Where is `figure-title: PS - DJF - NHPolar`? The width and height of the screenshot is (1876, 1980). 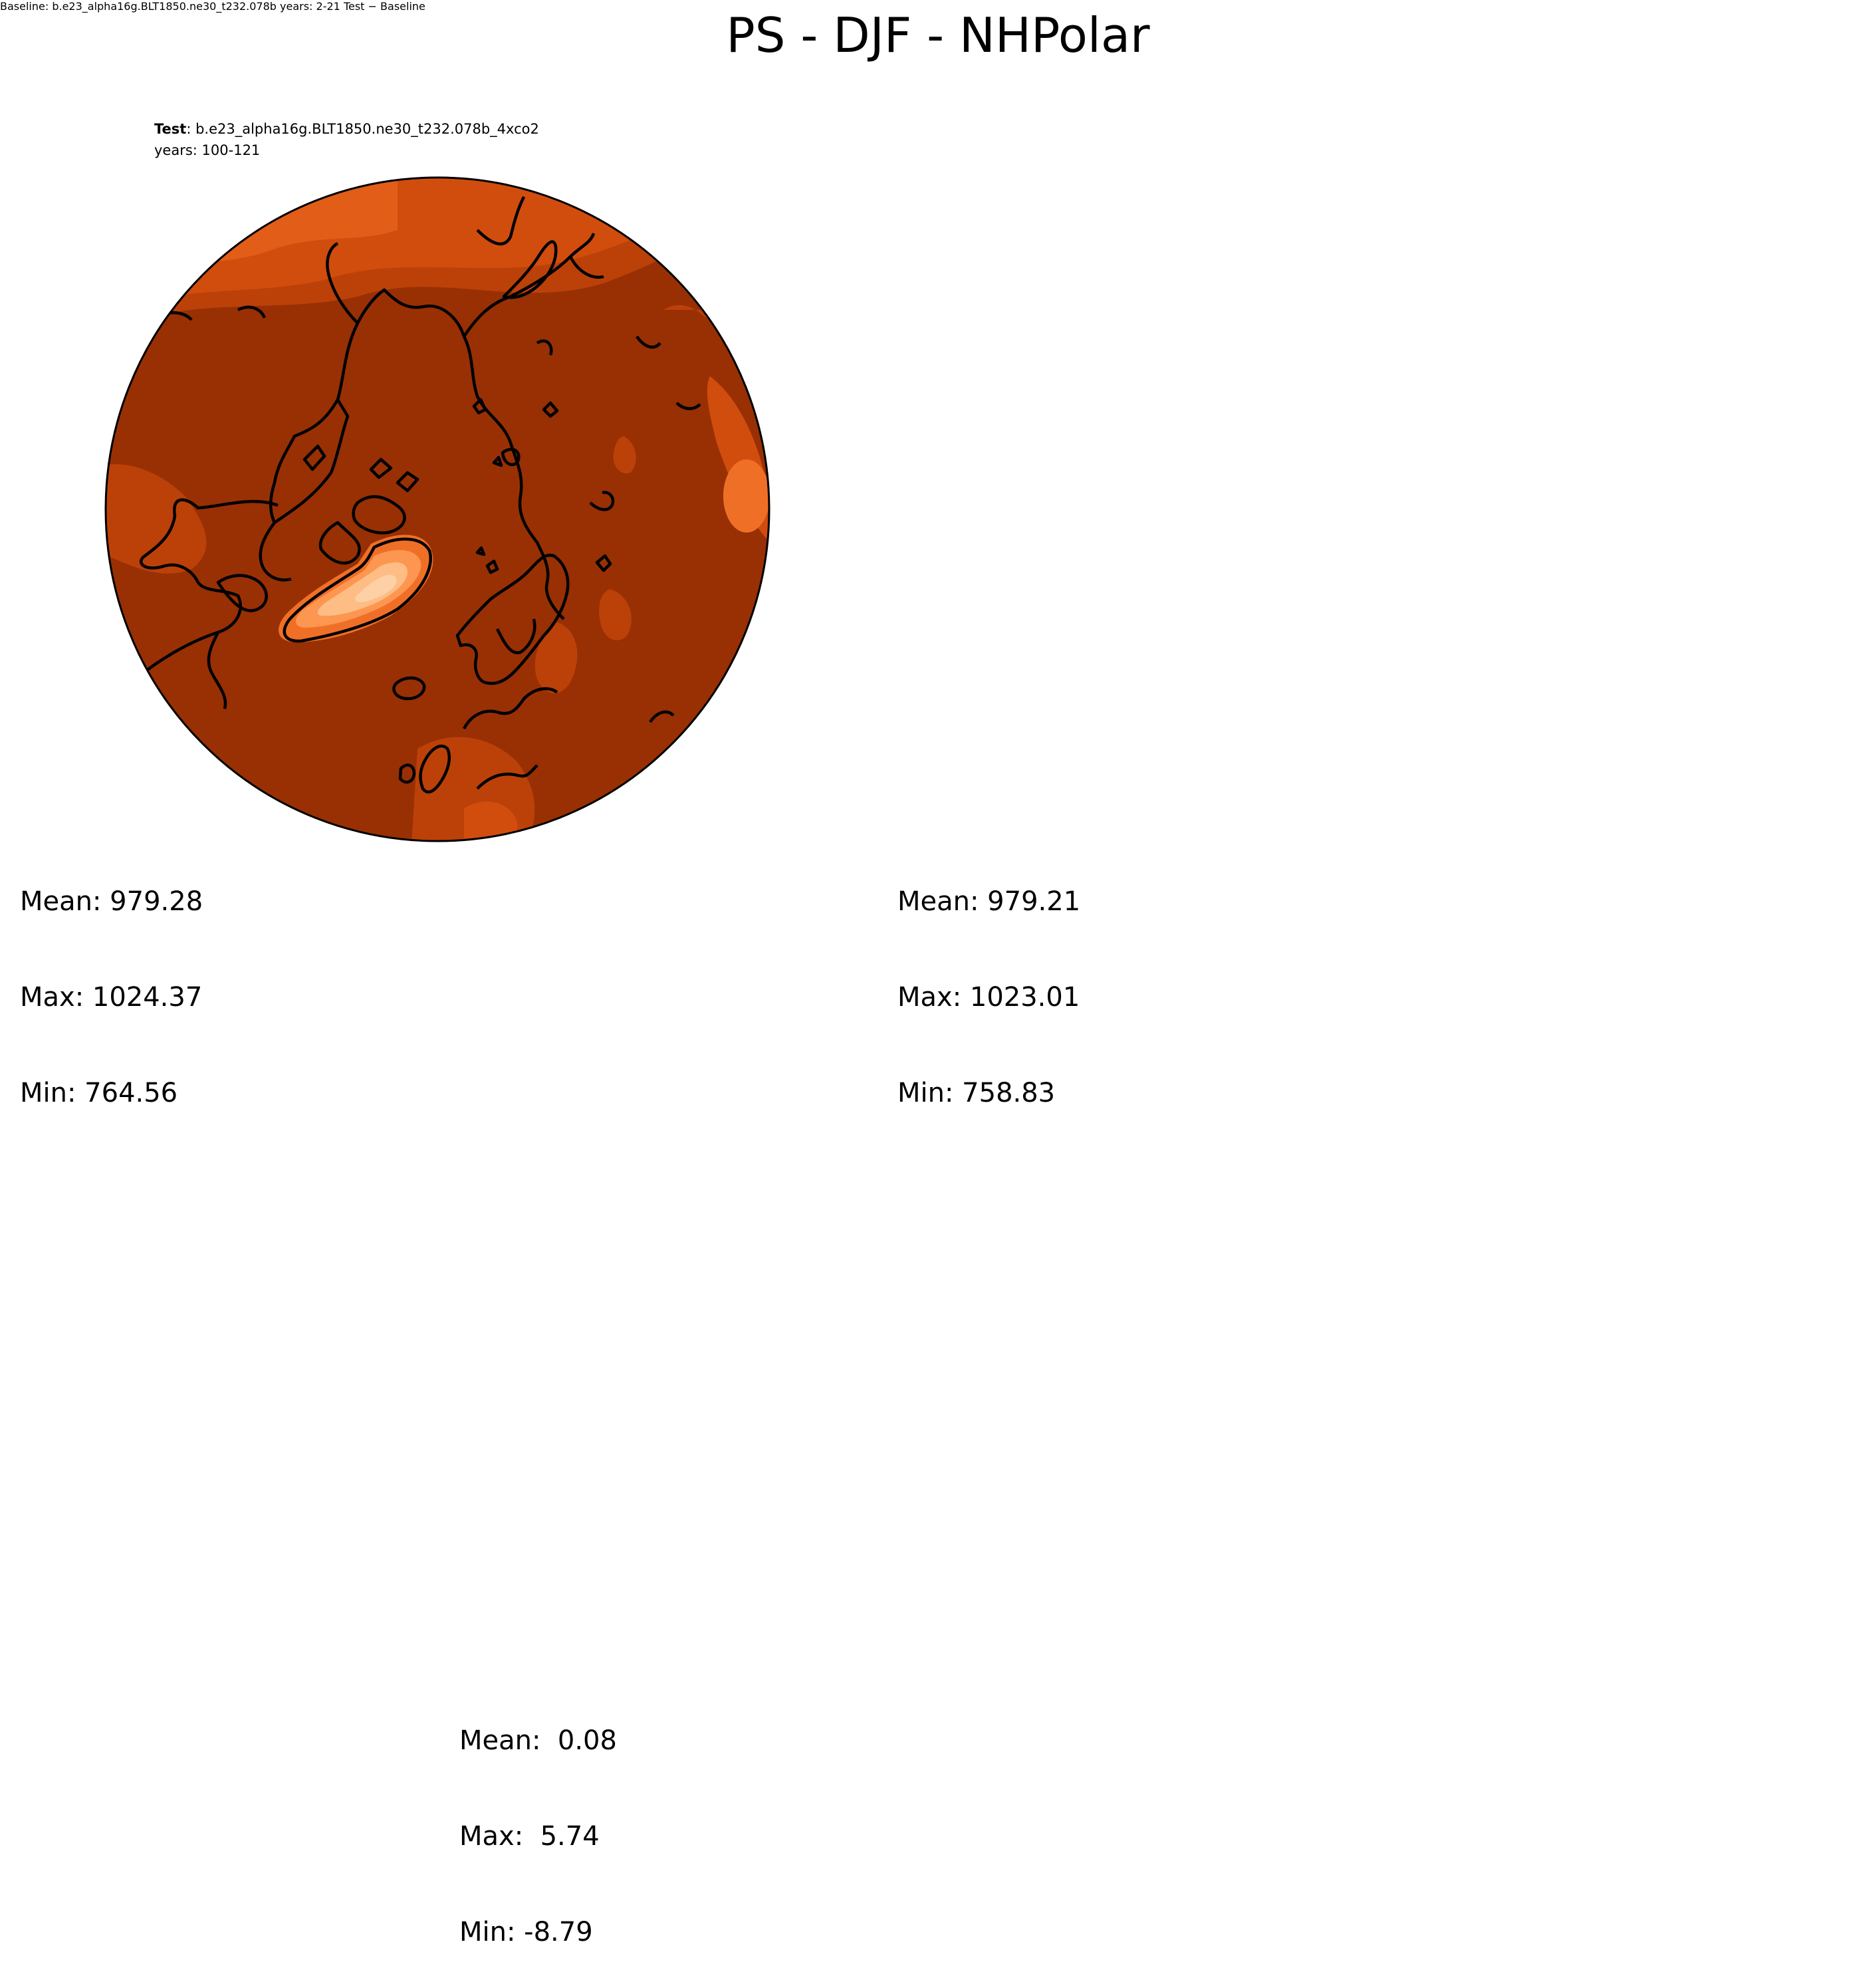 figure-title: PS - DJF - NHPolar is located at coordinates (938, 35).